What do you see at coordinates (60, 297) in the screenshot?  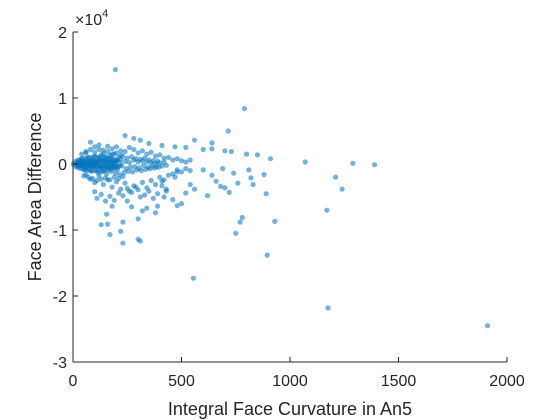 I see `y-tick-label: -2` at bounding box center [60, 297].